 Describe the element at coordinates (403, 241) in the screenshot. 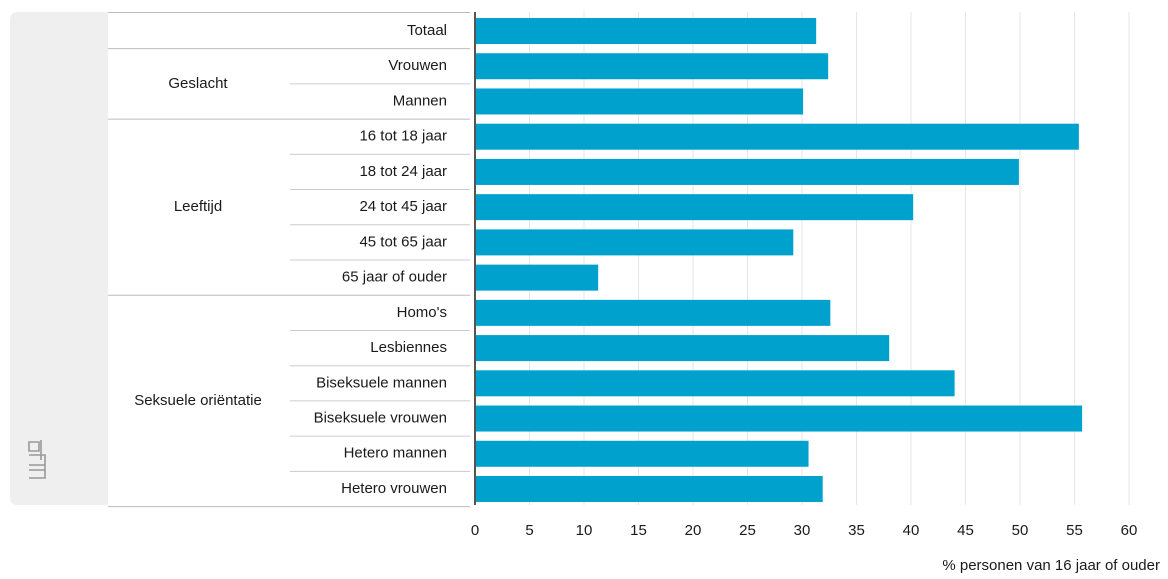

I see `y-tick-label: 45 tot 65 jaar` at that location.